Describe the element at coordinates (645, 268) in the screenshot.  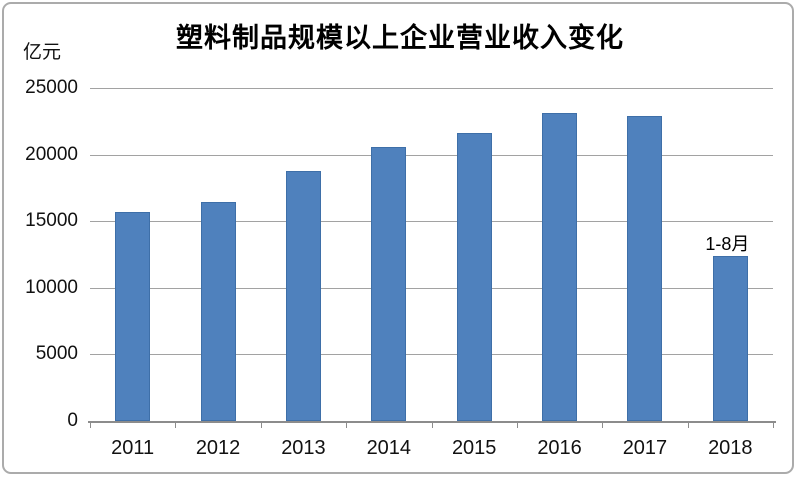
I see `bar-2017` at that location.